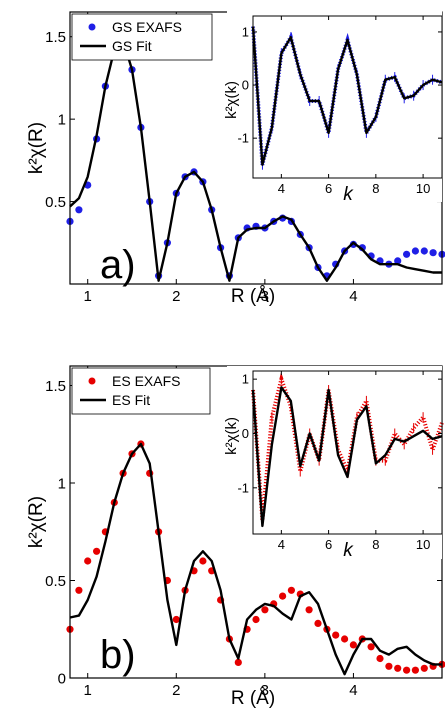 This screenshot has height=713, width=445. What do you see at coordinates (328, 544) in the screenshot?
I see `panel-b-inset-xtick-label: 6` at bounding box center [328, 544].